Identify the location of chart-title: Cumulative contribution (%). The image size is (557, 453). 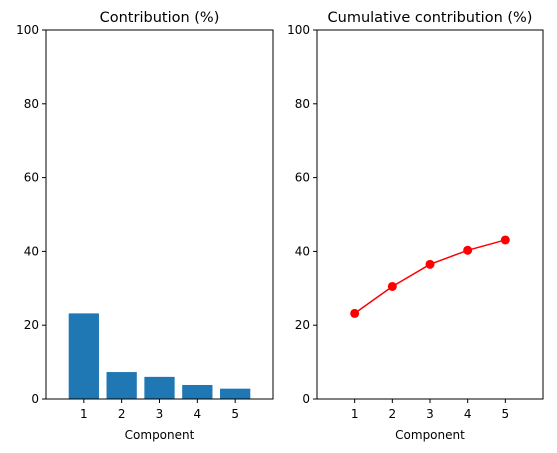
(430, 18).